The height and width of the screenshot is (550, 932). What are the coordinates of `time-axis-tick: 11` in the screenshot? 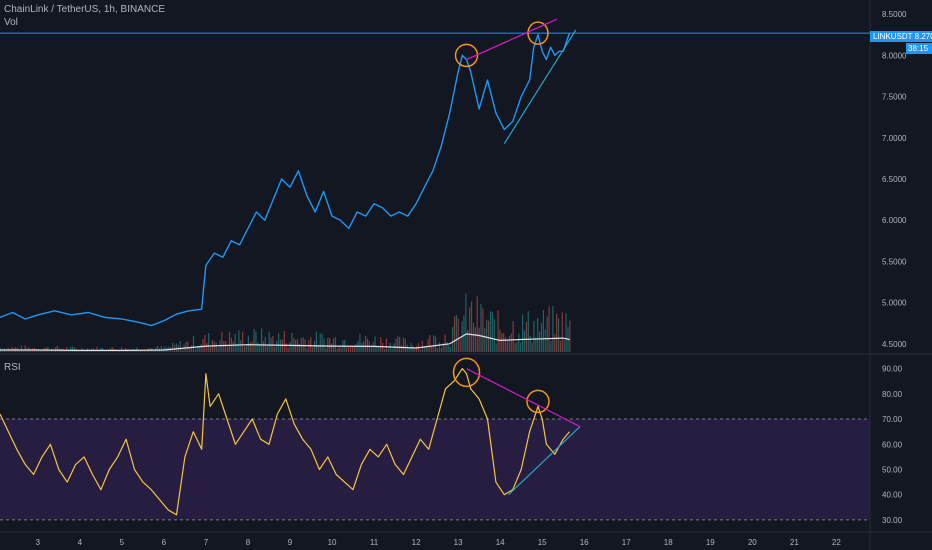 It's located at (374, 542).